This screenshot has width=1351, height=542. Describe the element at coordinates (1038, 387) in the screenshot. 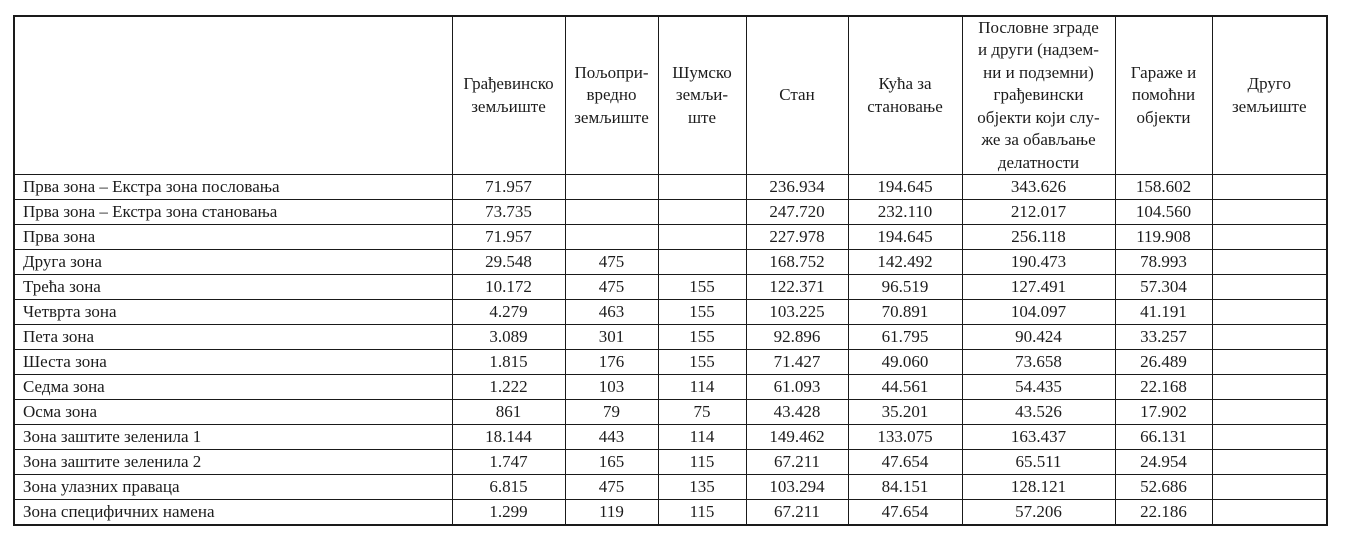

I see `value-cell-business-buildings: 54.435` at that location.